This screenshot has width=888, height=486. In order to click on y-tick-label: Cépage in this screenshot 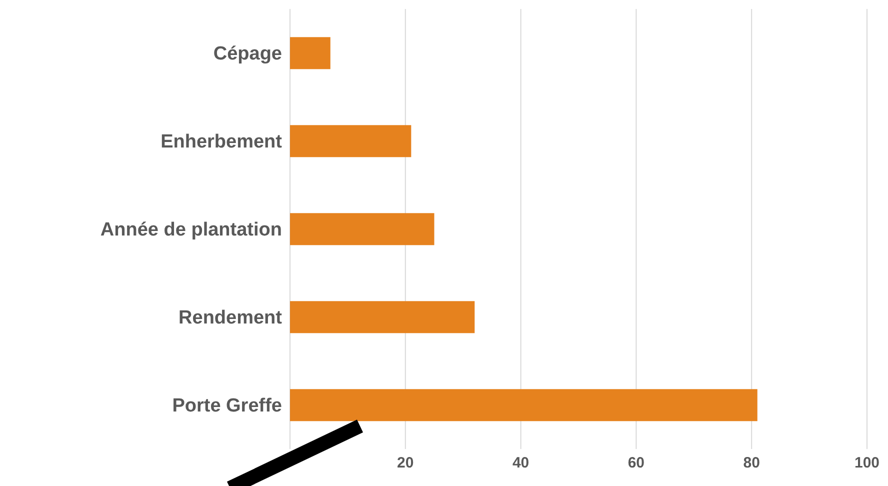, I will do `click(247, 54)`.